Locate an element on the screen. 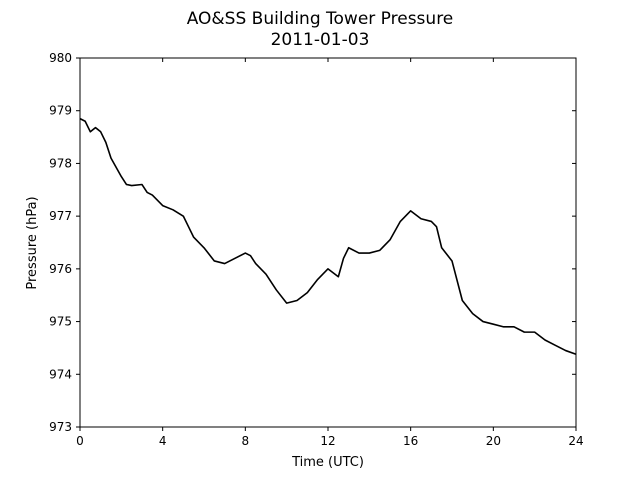  y-tick-label: 973 is located at coordinates (60, 427).